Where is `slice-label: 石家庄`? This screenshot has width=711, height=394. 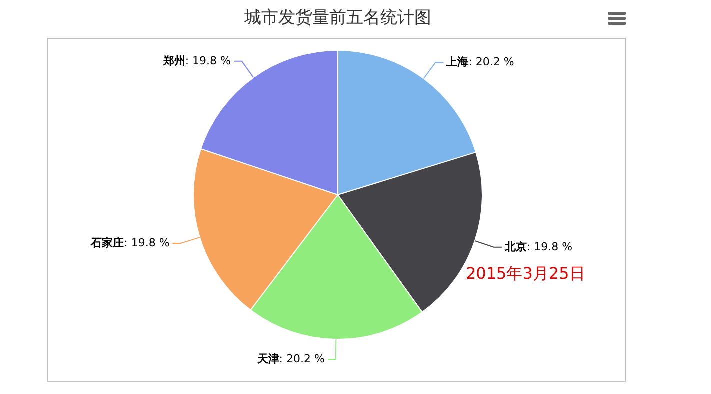 slice-label: 石家庄 is located at coordinates (107, 243).